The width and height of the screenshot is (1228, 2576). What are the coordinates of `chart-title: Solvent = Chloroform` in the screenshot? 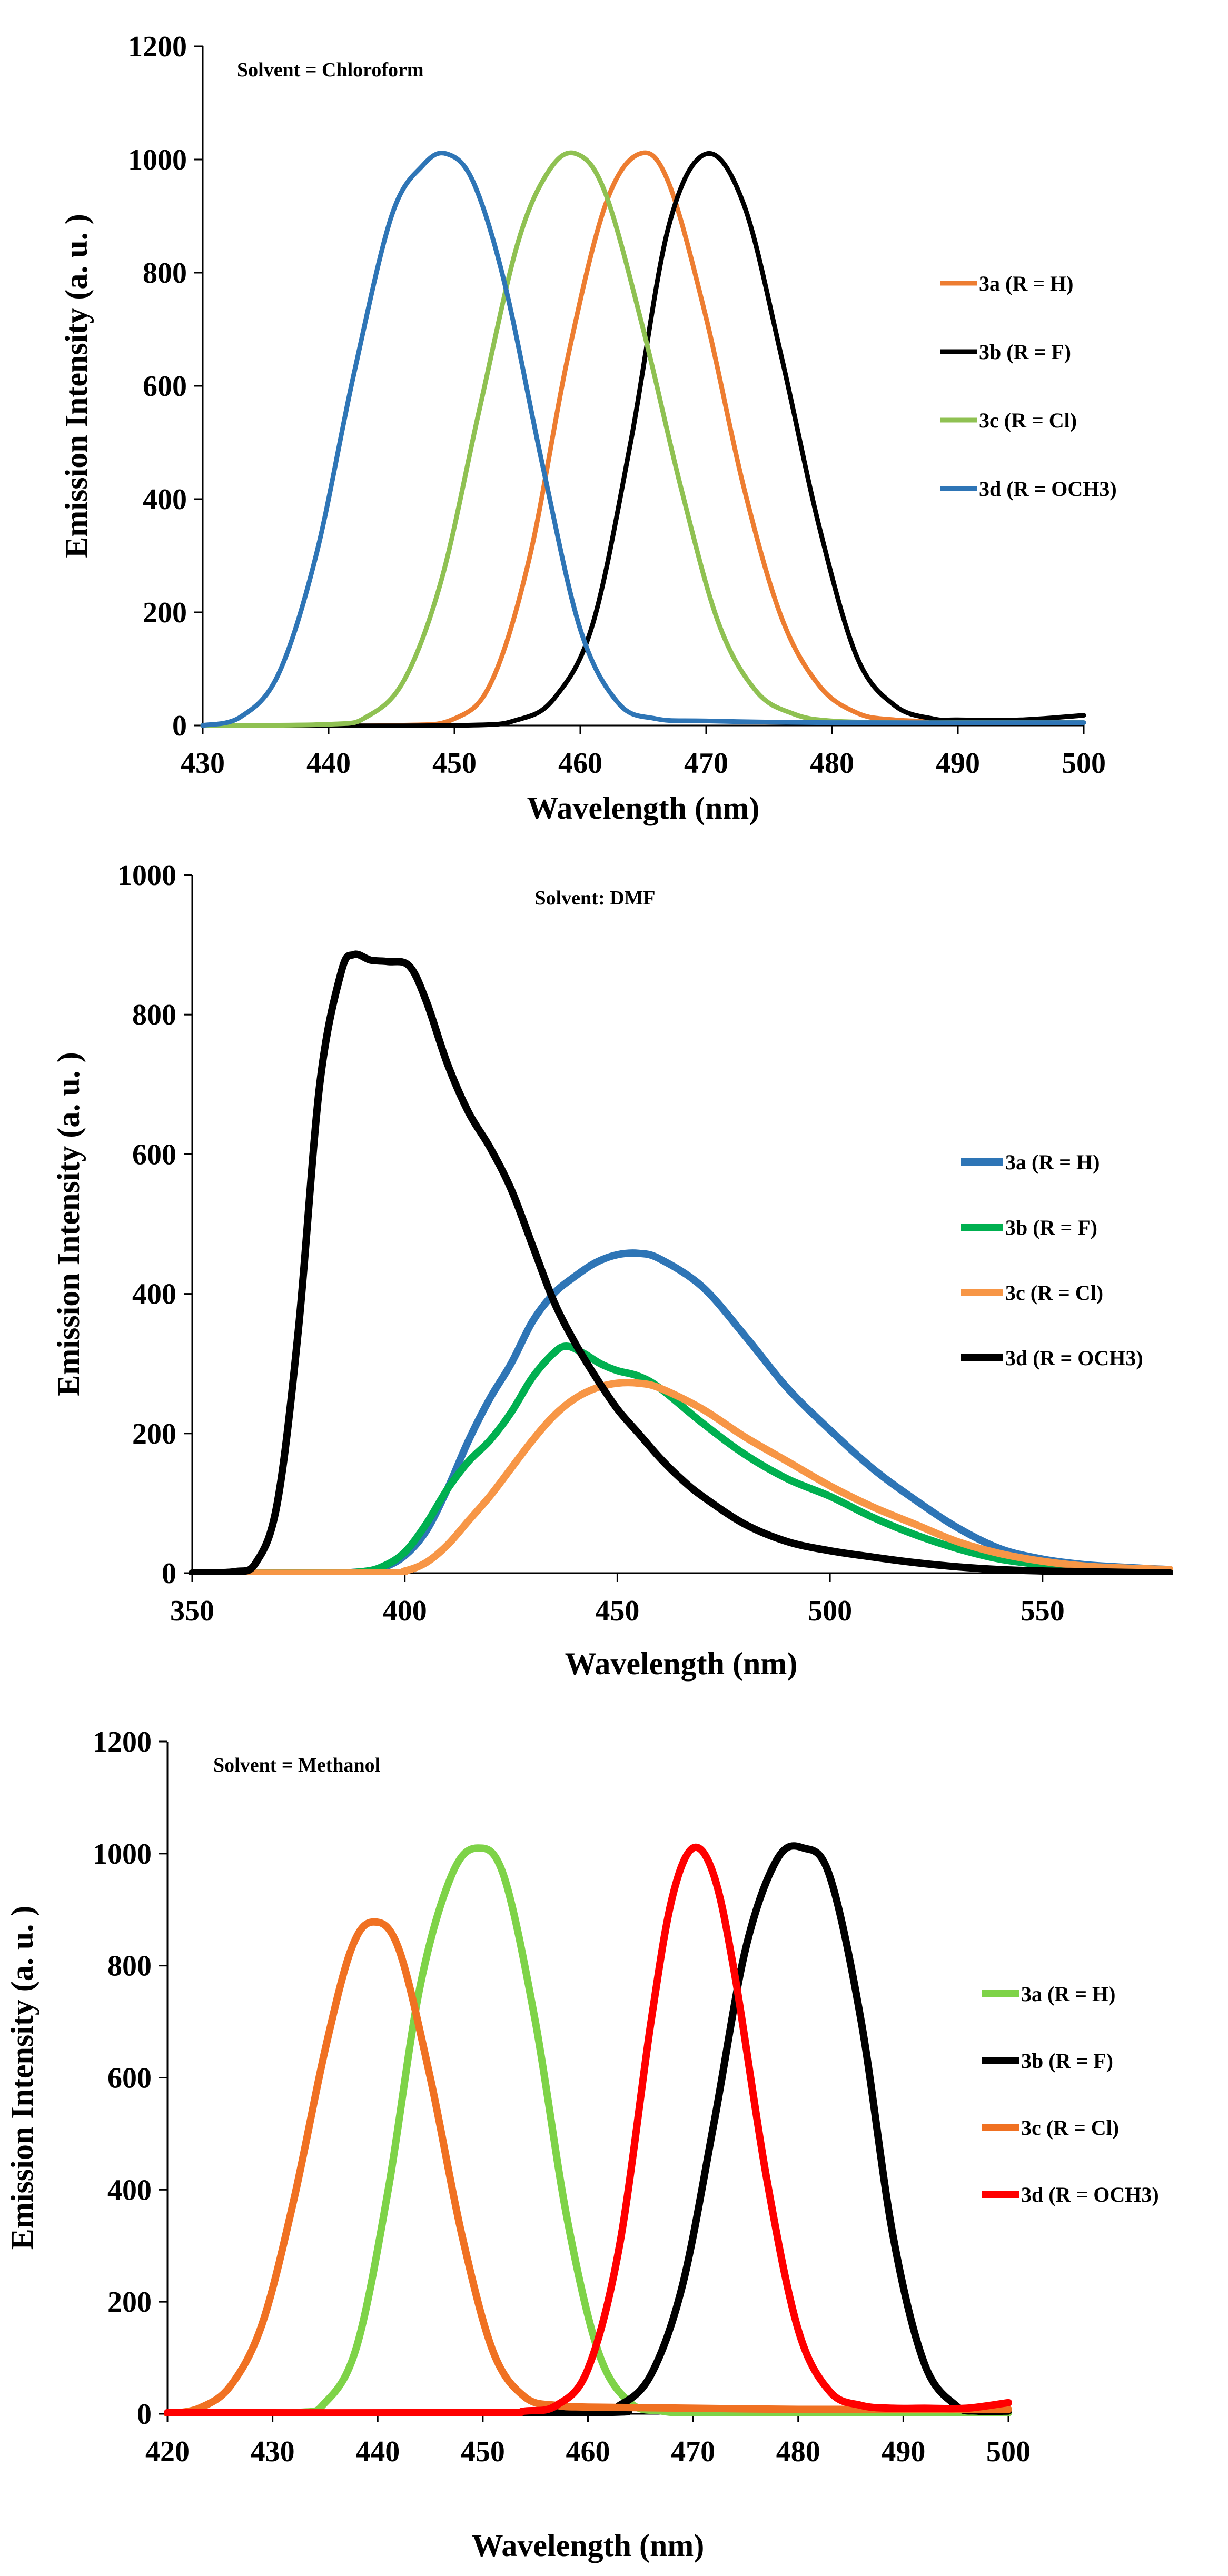 It's located at (330, 70).